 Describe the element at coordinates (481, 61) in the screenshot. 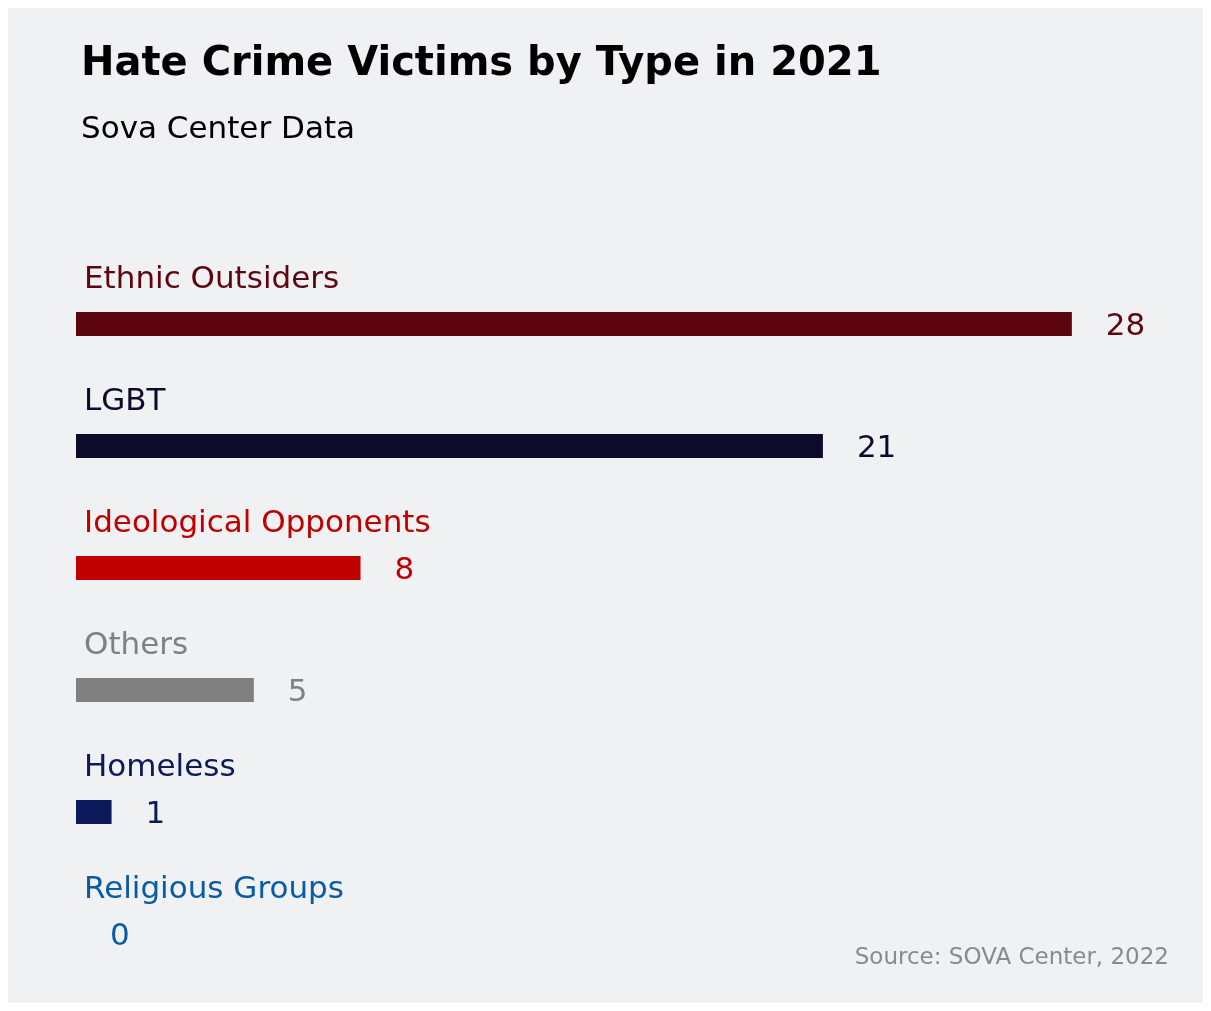

I see `chart-title: Hate Crime Victims by Type in 2021` at that location.